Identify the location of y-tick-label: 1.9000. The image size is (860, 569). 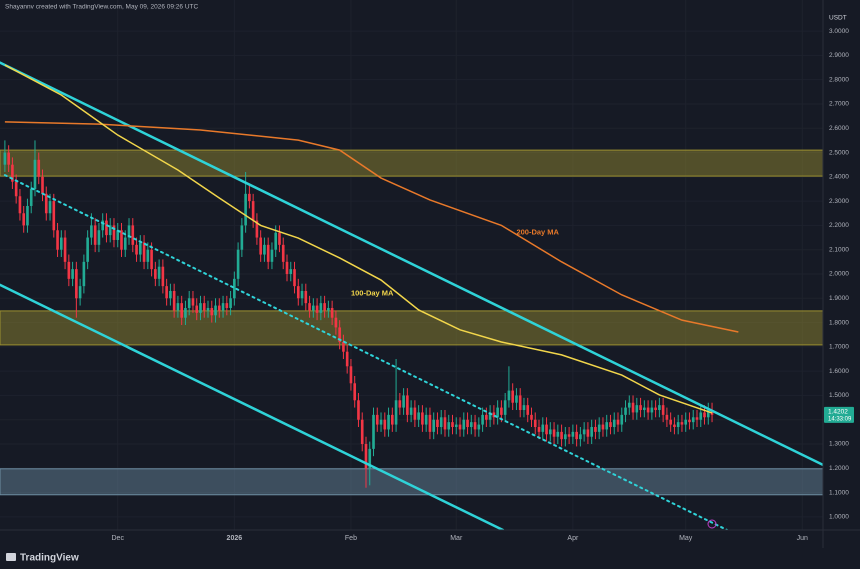
(839, 298).